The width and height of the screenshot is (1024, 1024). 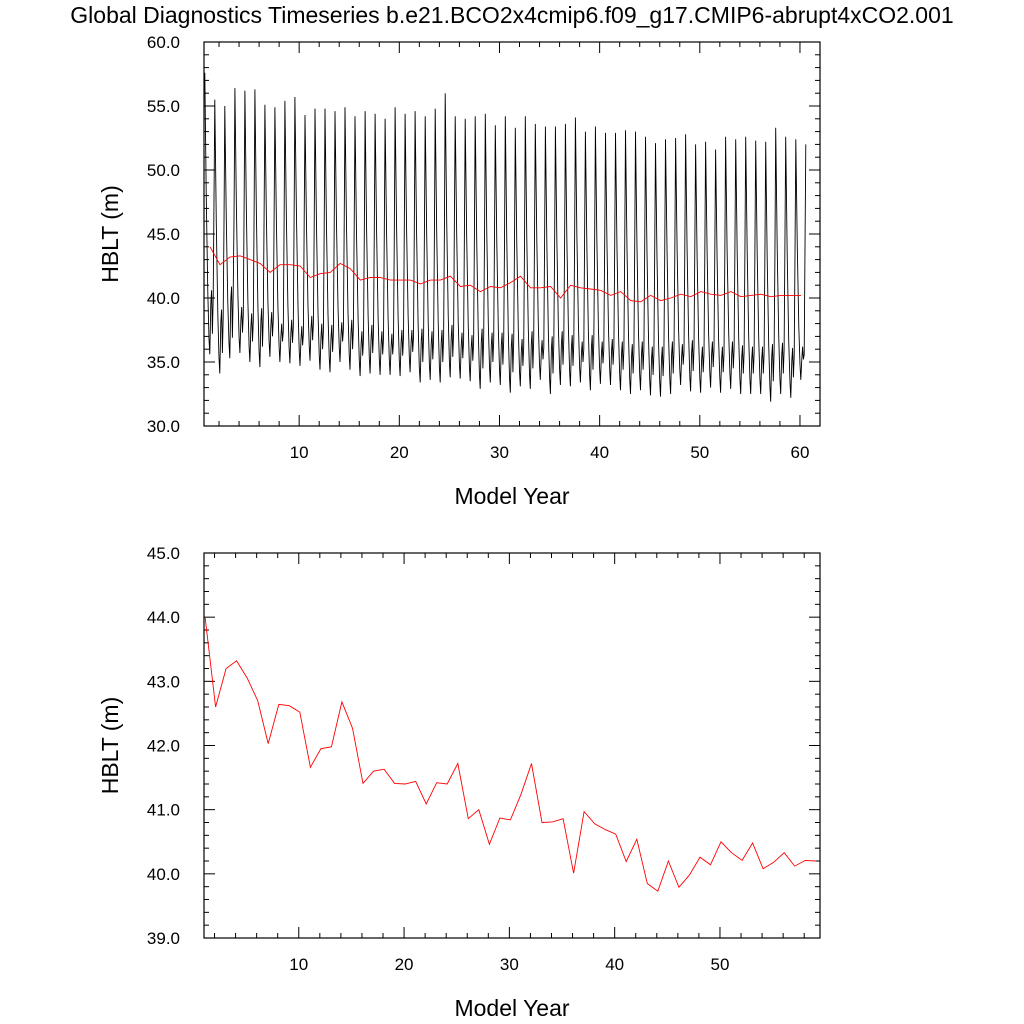 What do you see at coordinates (163, 617) in the screenshot?
I see `y-tick-label: 44.0` at bounding box center [163, 617].